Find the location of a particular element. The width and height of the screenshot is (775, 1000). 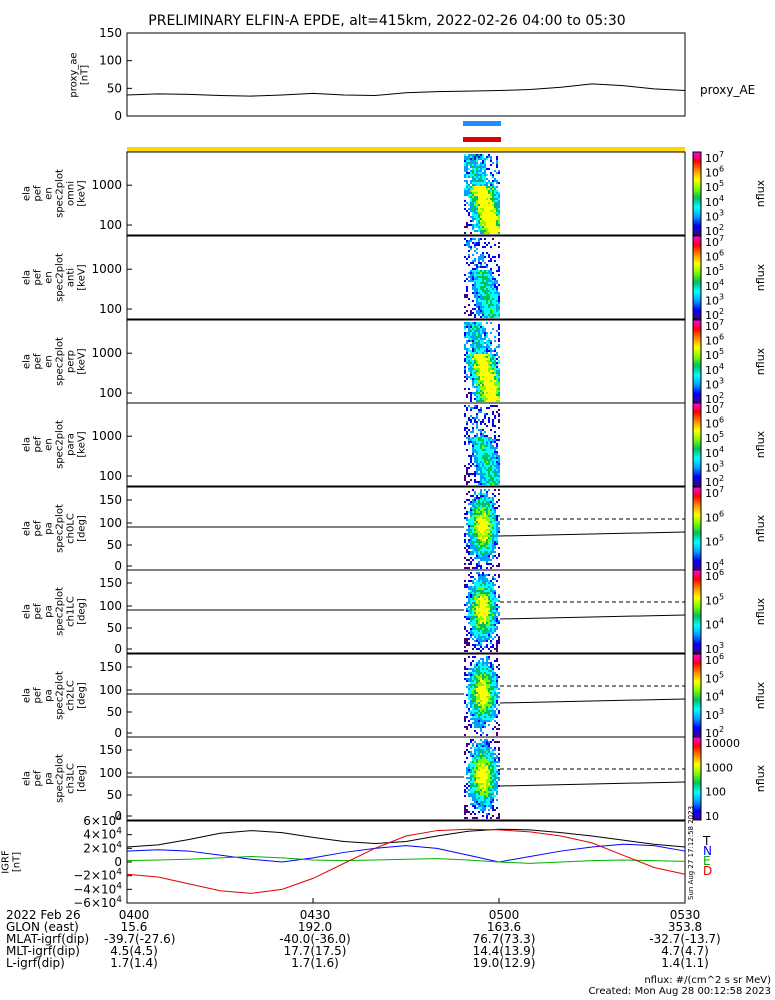

created-stamp: Created: Mon Aug 28 00:12:58 2023 is located at coordinates (679, 991).